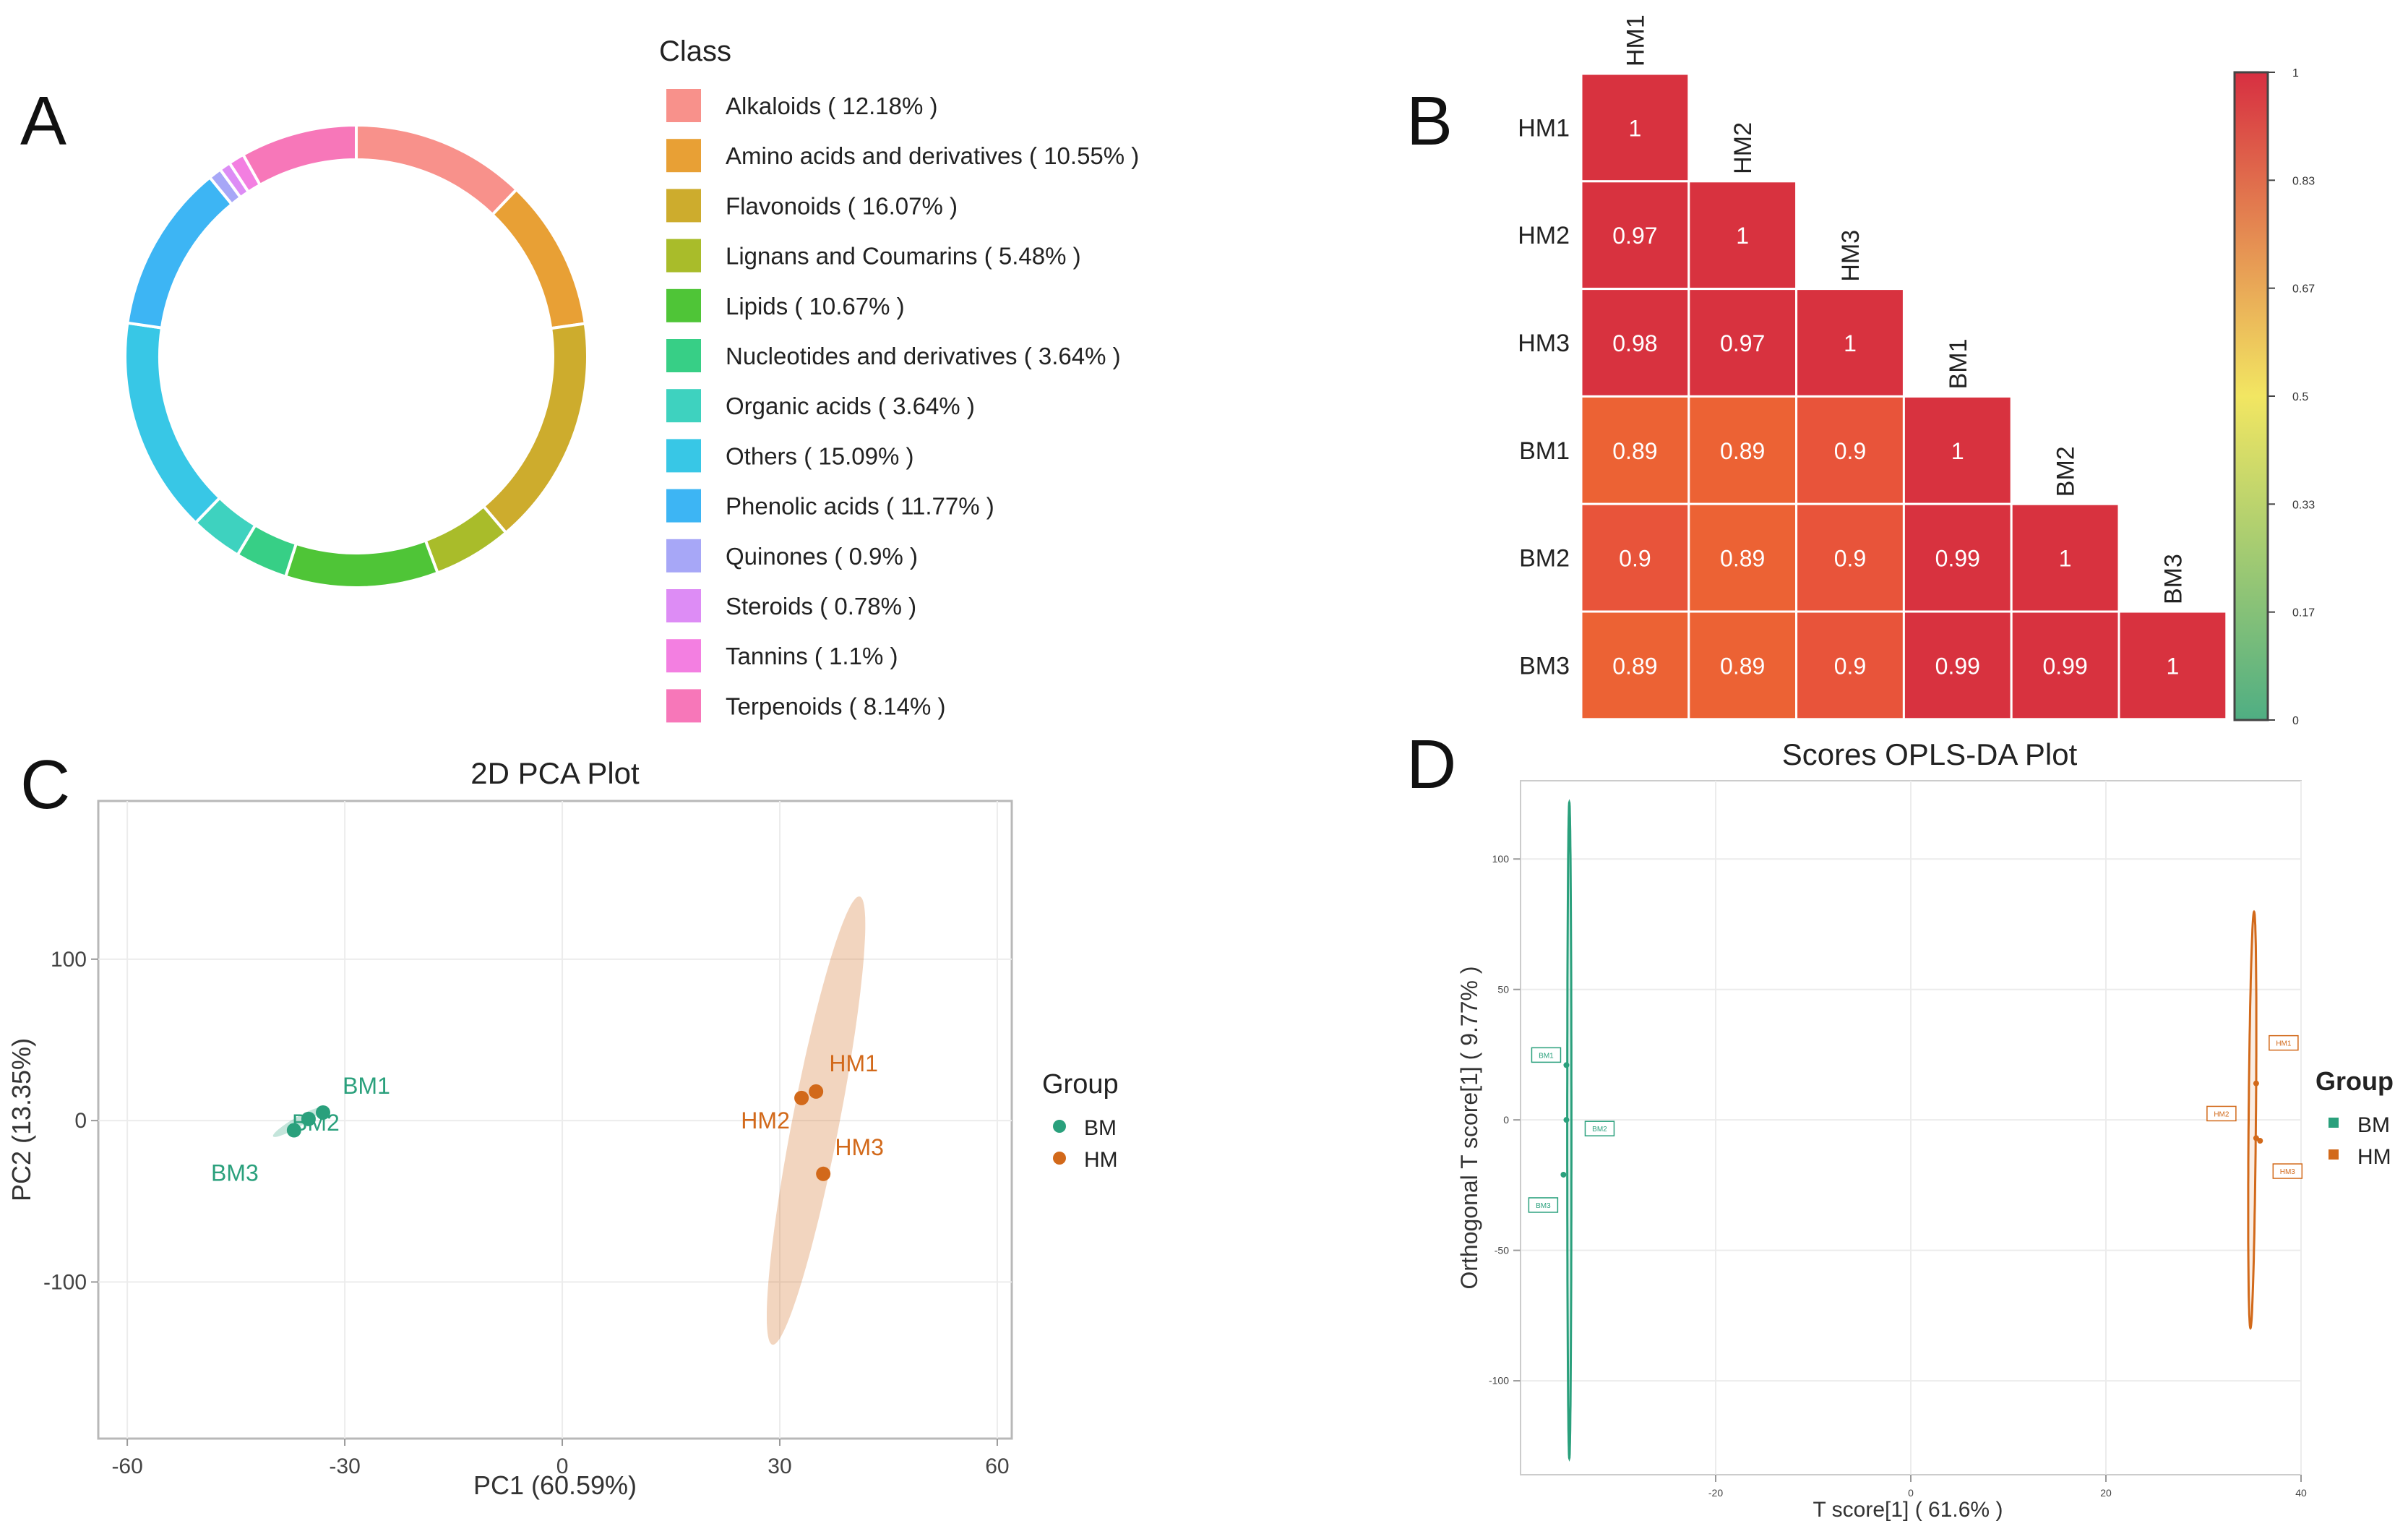 Image resolution: width=2408 pixels, height=1534 pixels. Describe the element at coordinates (932, 155) in the screenshot. I see `legend-label-amino-acids-and-derivatives: Amino acids and derivatives ( 10.55% )` at that location.